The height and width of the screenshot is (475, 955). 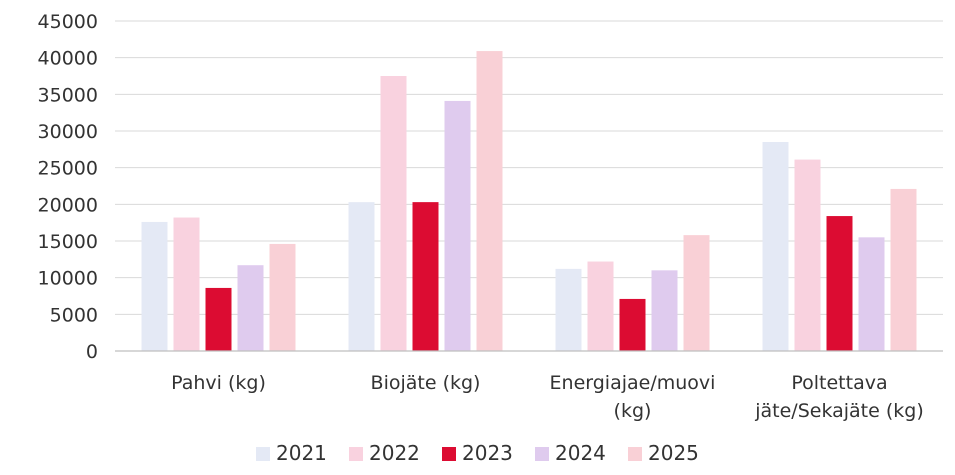 I want to click on y-tick-label: 20000, so click(x=68, y=205).